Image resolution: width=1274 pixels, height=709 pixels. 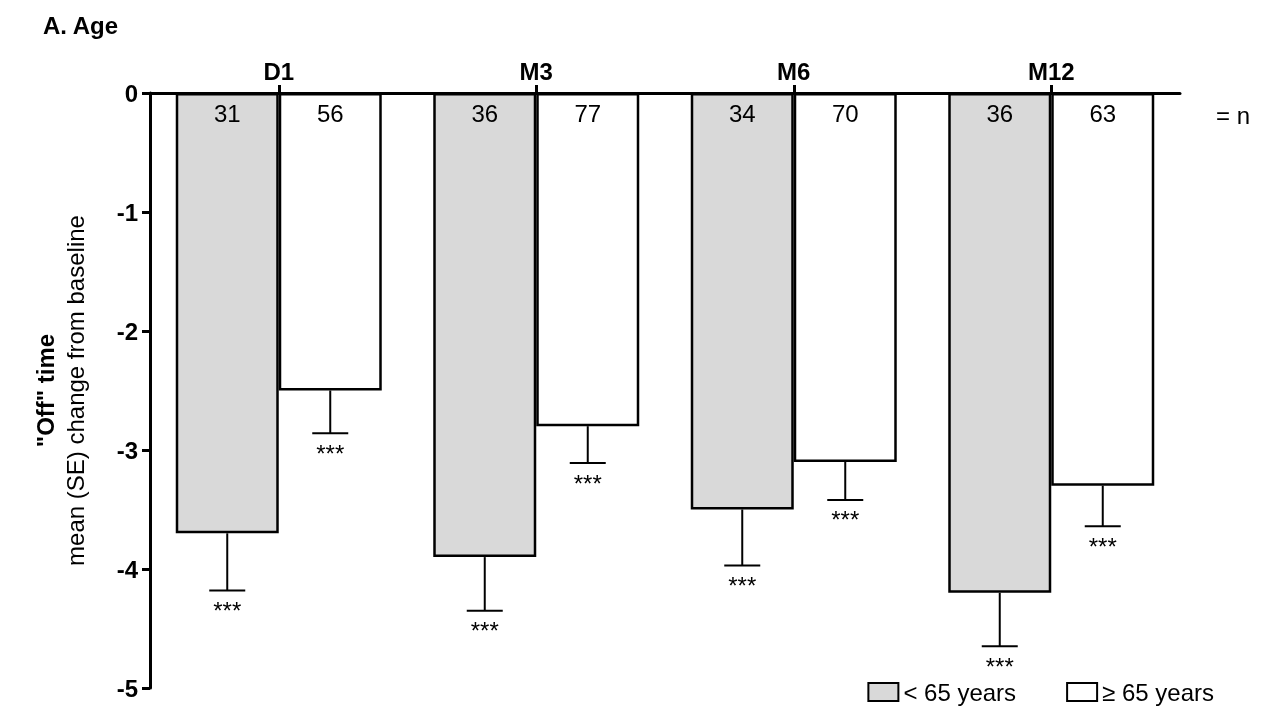 I want to click on x-tick-label: D1, so click(x=279, y=71).